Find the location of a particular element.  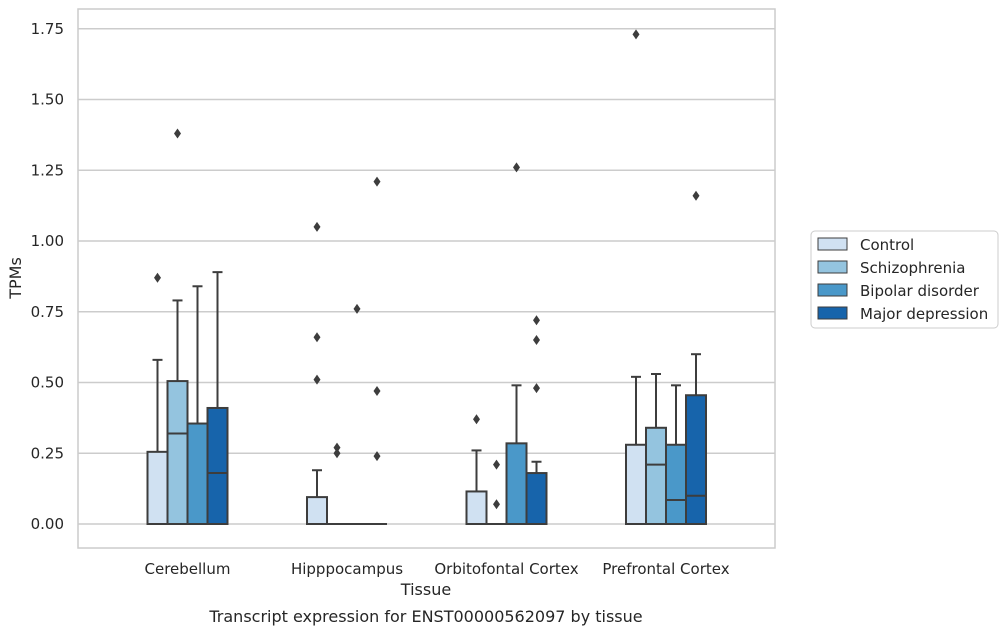

y-tick-label: 0.00 is located at coordinates (47, 524).